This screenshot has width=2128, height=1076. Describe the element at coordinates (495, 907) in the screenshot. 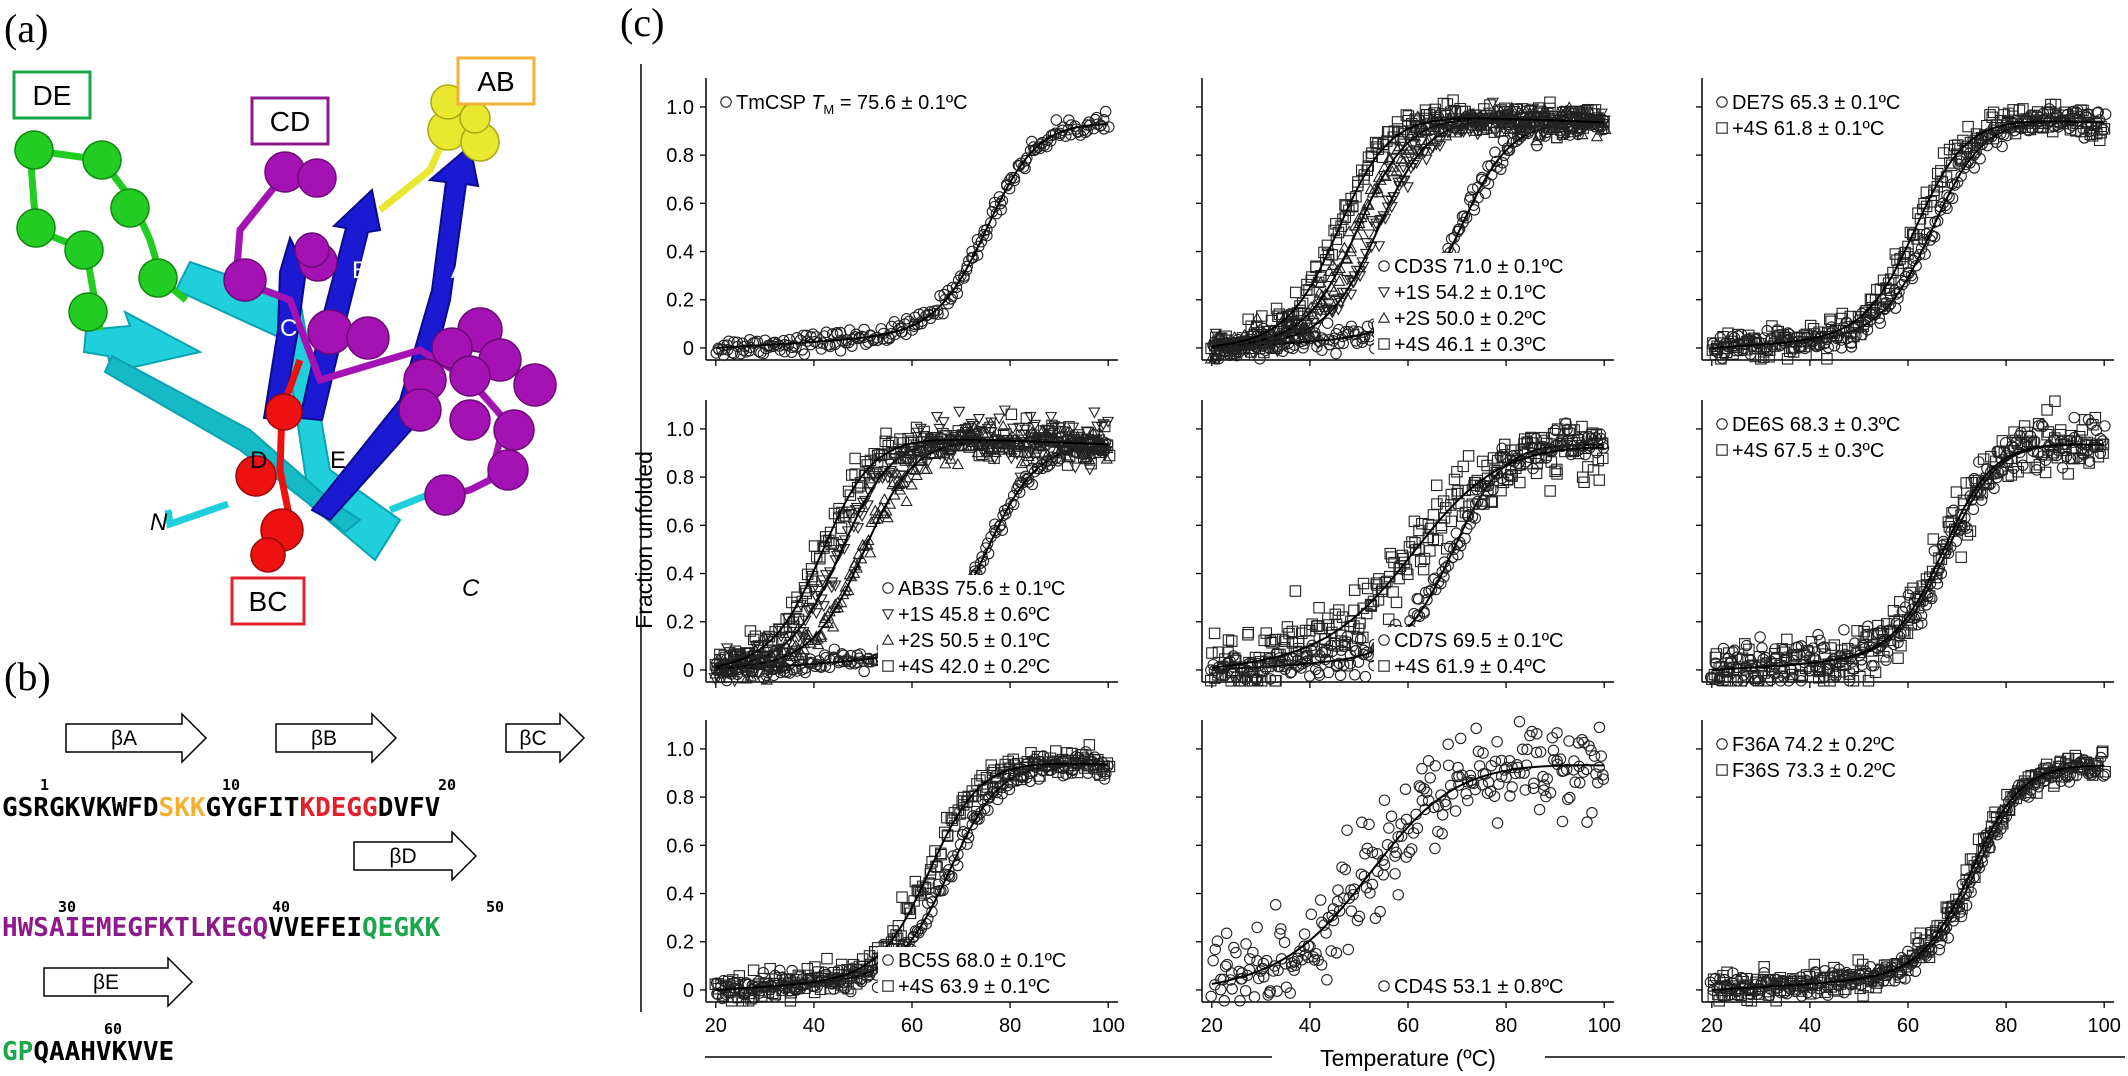

I see `residue-number: 50` at that location.